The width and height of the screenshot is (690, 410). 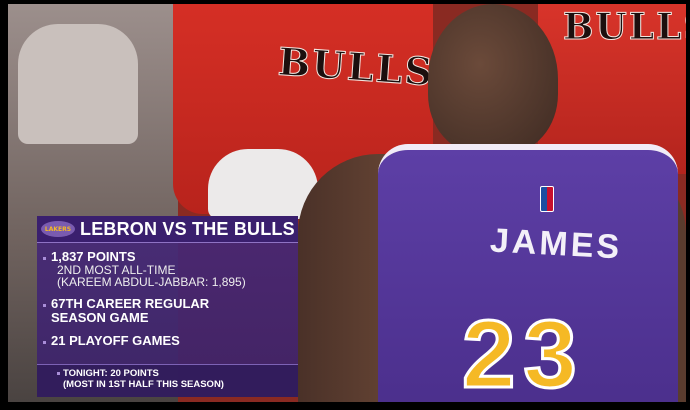 What do you see at coordinates (523, 355) in the screenshot?
I see `jersey-number: 23` at bounding box center [523, 355].